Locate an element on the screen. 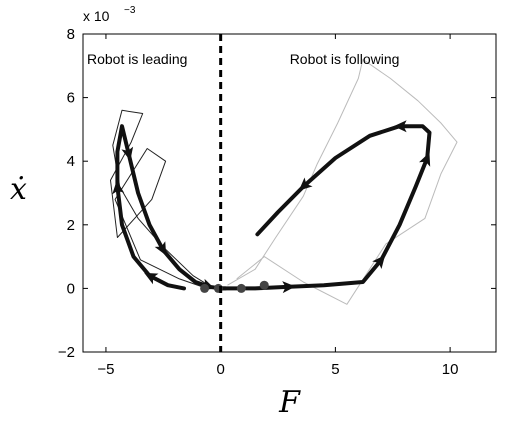 The image size is (506, 426). region-label-leading: Robot is leading is located at coordinates (137, 59).